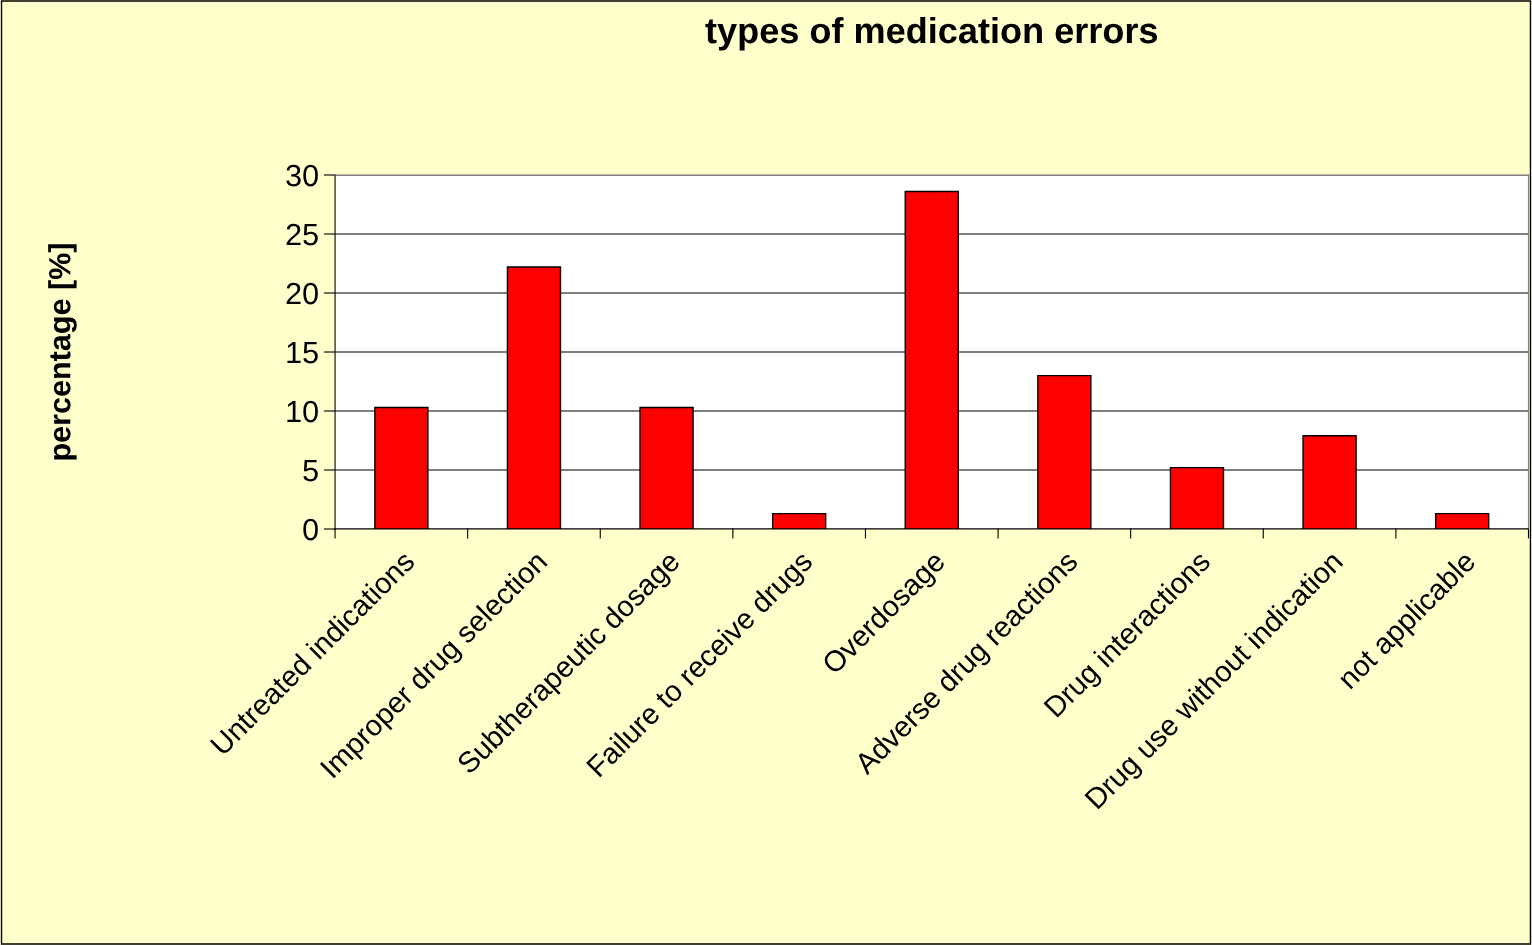 Image resolution: width=1532 pixels, height=945 pixels. Describe the element at coordinates (302, 411) in the screenshot. I see `y-tick-label: 10` at that location.